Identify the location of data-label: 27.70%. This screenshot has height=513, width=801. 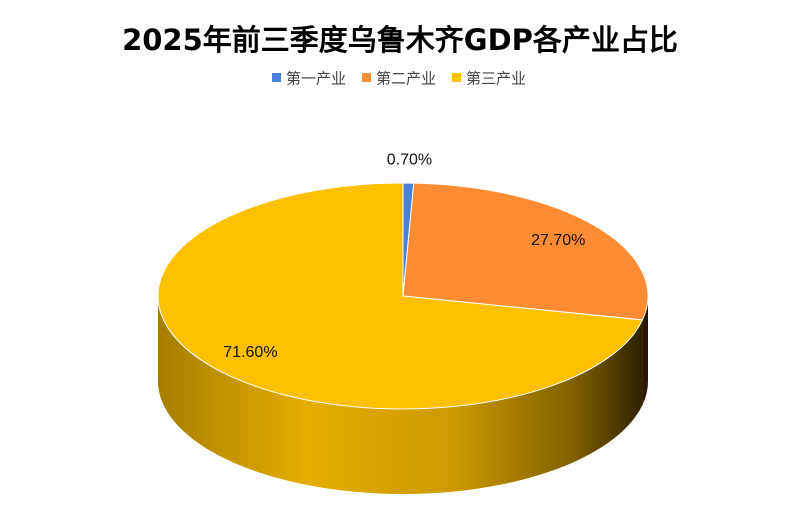
(558, 240).